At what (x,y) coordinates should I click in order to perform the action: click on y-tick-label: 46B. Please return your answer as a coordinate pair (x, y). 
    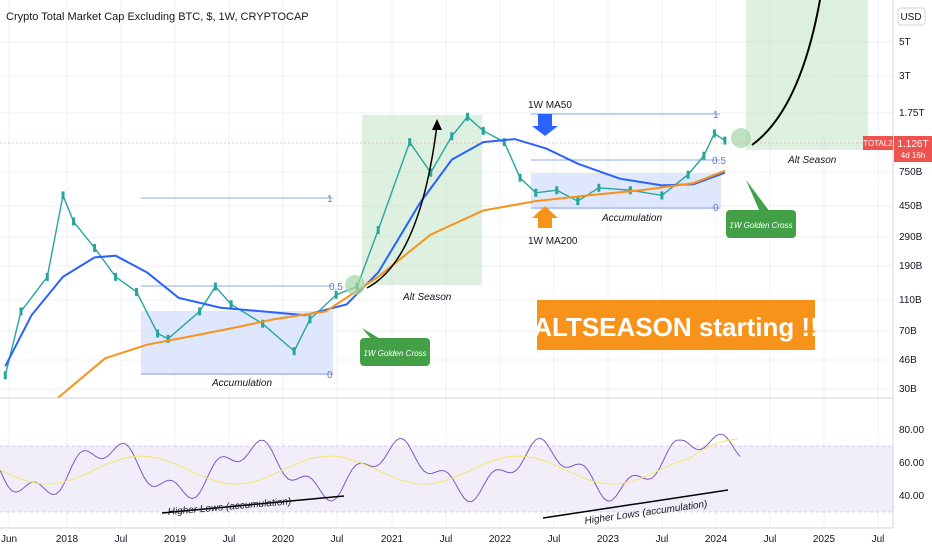
    Looking at the image, I should click on (908, 360).